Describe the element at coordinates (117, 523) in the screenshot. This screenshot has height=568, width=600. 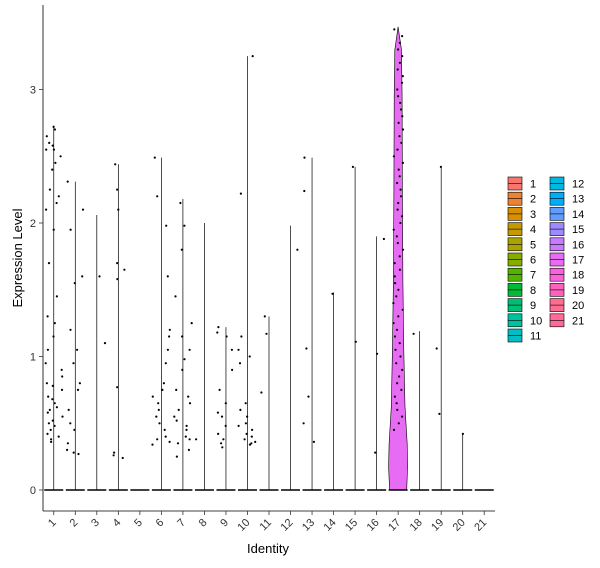
I see `x-tick-label: 4` at that location.